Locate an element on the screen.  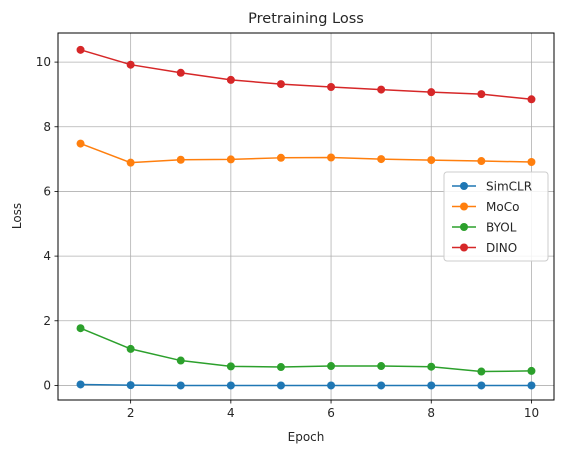
x-tick-label: 6 is located at coordinates (331, 413).